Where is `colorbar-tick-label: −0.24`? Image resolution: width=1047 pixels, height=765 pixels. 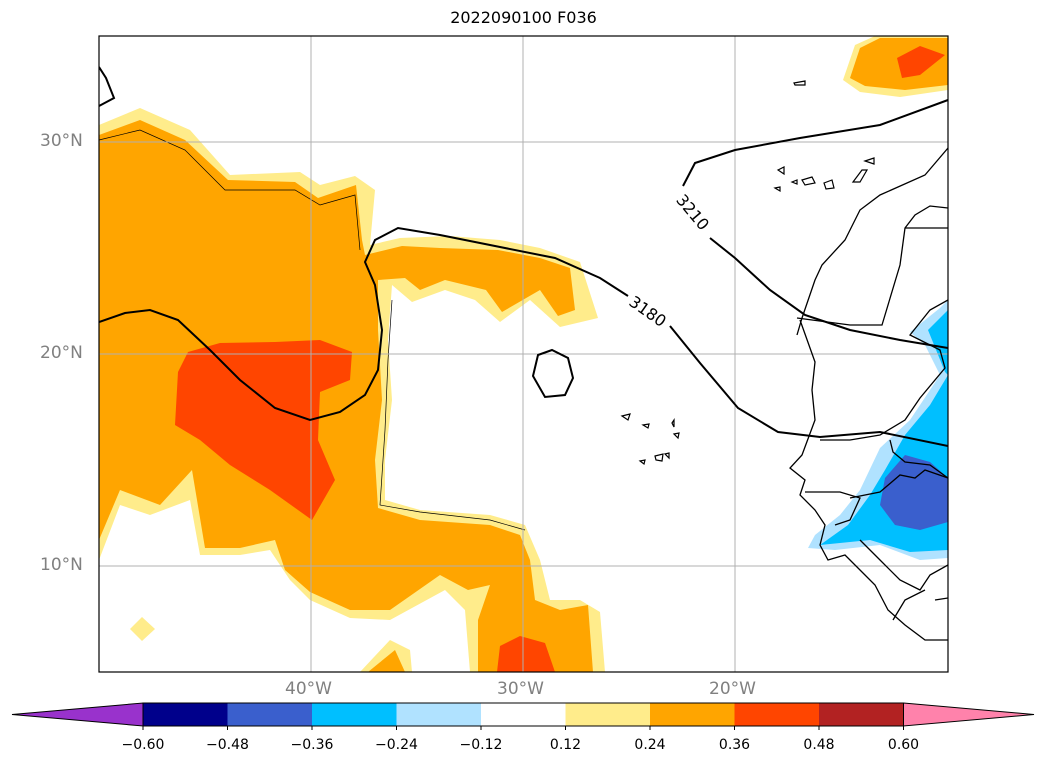 colorbar-tick-label: −0.24 is located at coordinates (396, 745).